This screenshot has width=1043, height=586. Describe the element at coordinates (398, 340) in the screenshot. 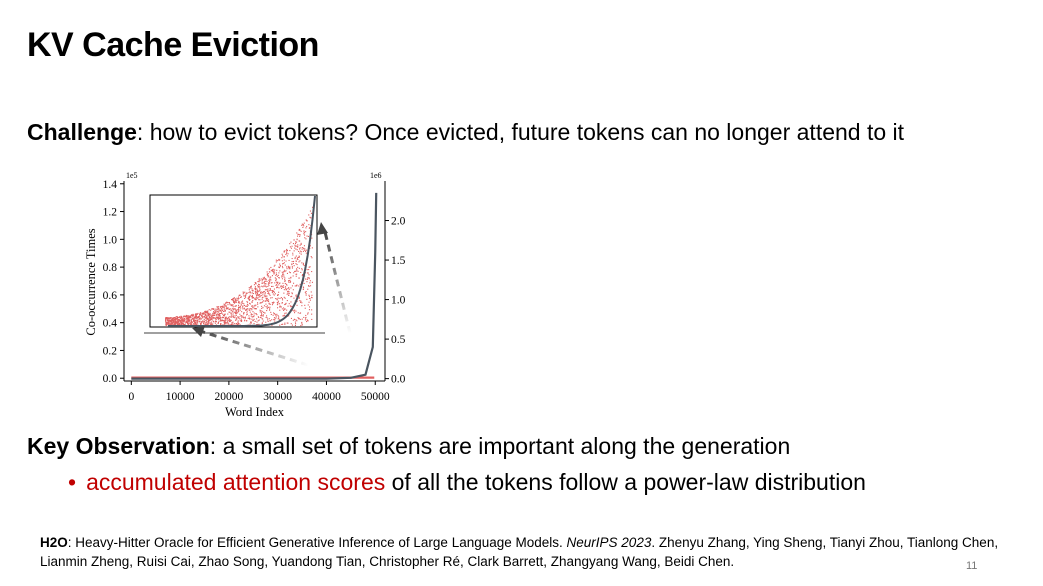

I see `y-right-tick-label: 0.5` at that location.